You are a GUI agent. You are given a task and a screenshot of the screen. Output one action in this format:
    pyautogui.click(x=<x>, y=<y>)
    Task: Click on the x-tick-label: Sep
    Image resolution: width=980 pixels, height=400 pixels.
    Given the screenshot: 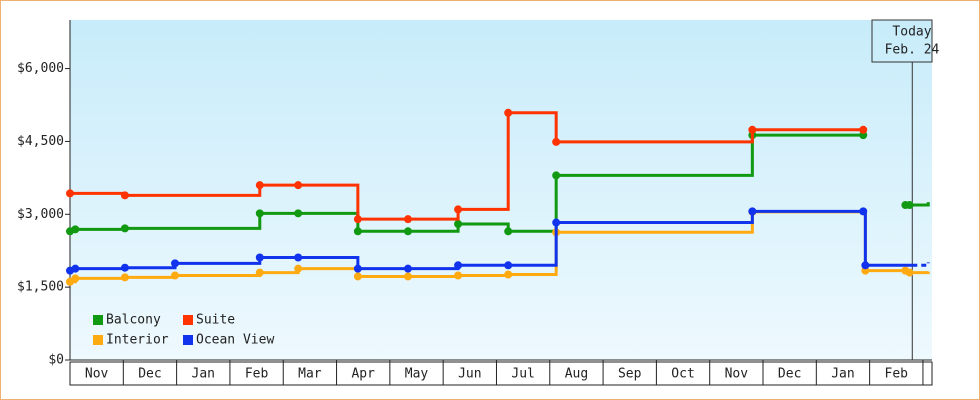 What is the action you would take?
    pyautogui.click(x=630, y=374)
    